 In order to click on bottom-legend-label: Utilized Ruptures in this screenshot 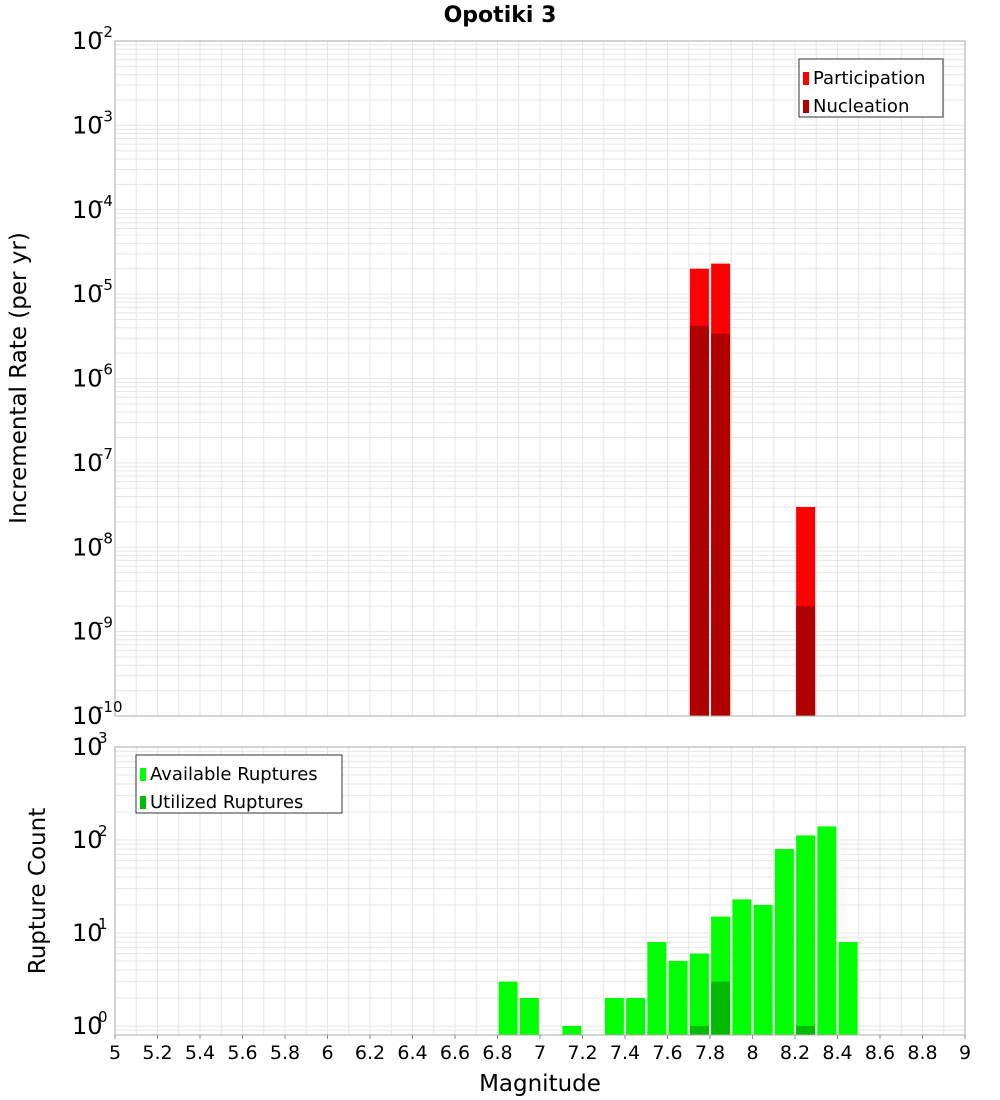, I will do `click(226, 802)`.